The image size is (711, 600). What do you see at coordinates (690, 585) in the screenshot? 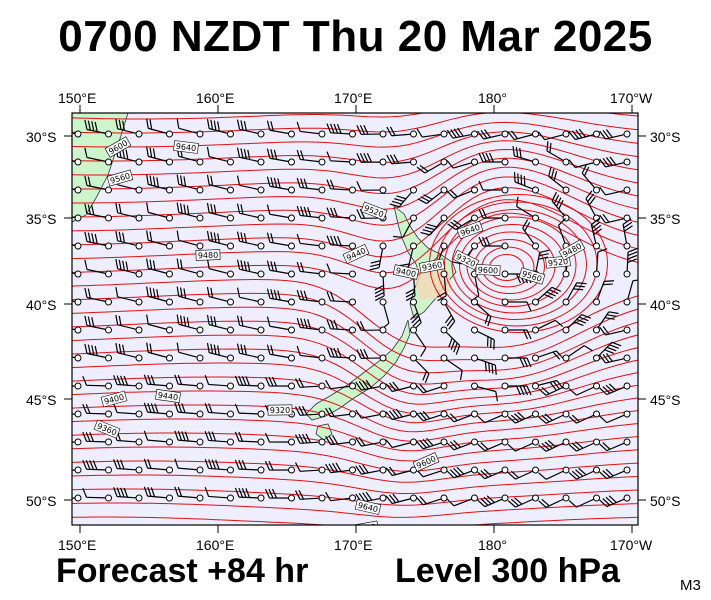
I see `map-code: M3` at bounding box center [690, 585].